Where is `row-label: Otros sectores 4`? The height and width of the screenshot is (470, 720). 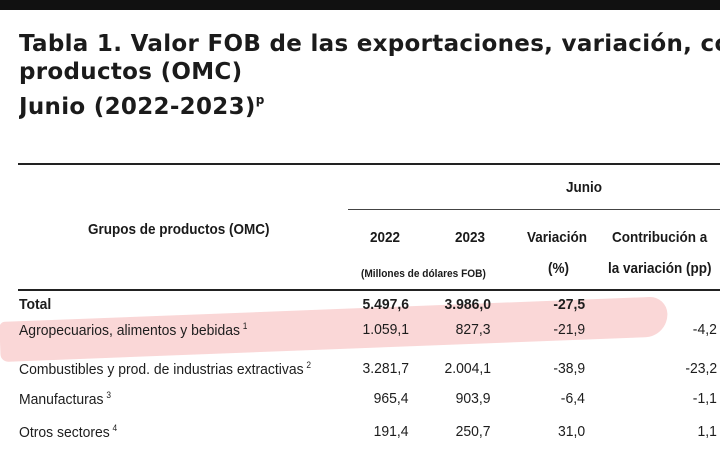
row-label: Otros sectores 4 is located at coordinates (68, 432).